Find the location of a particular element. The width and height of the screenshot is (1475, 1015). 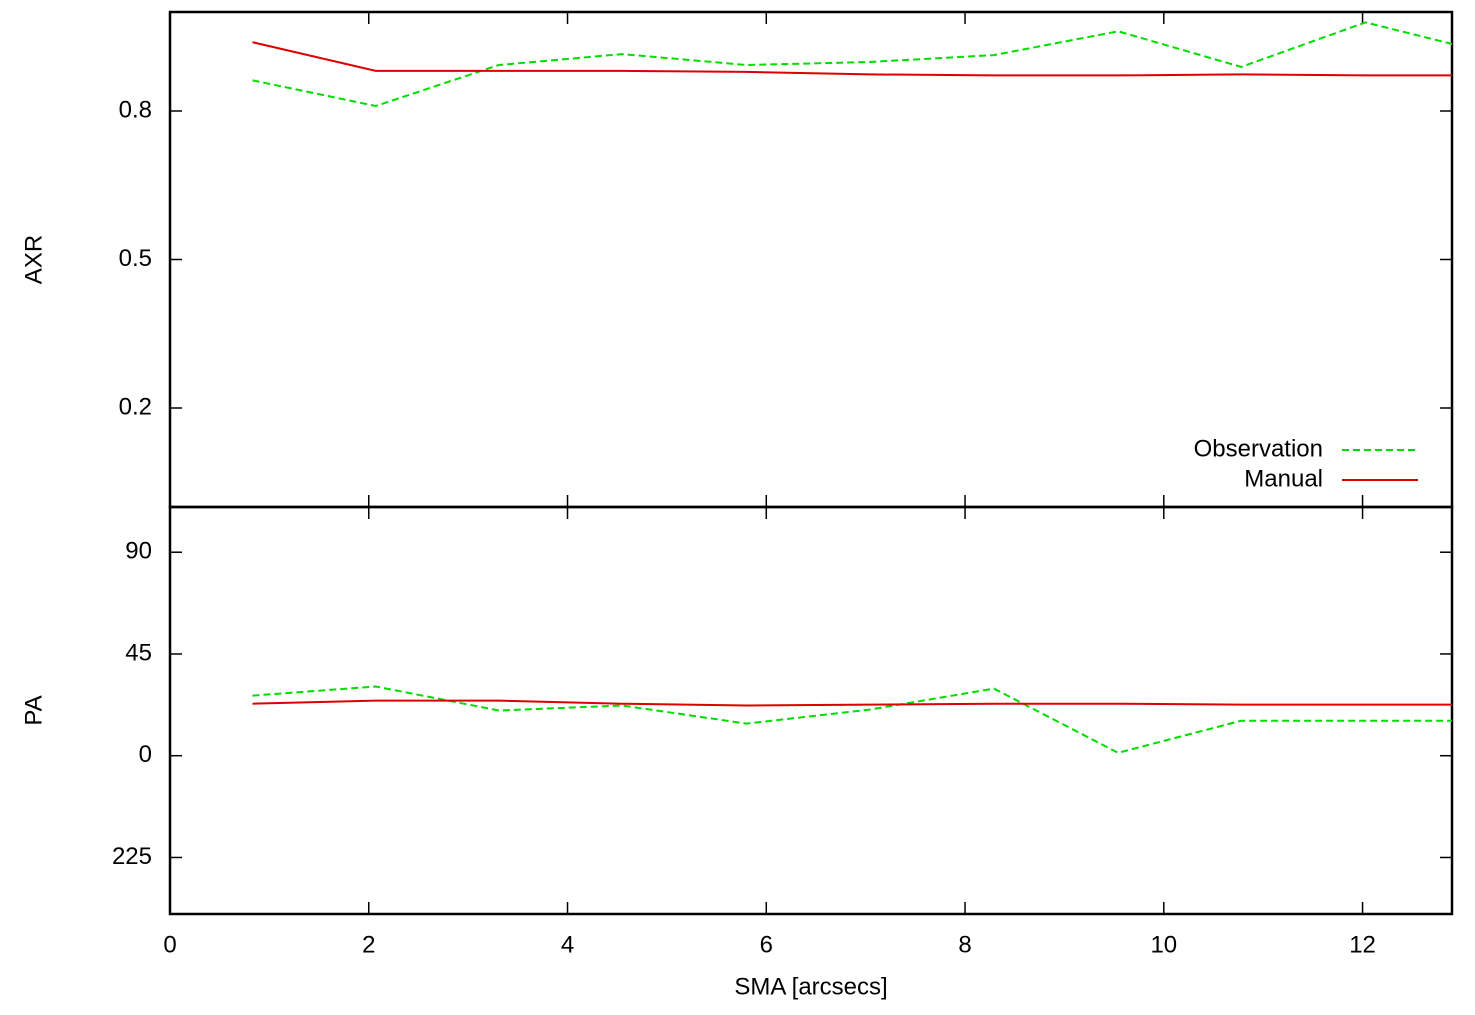

x-tick-label: 2 is located at coordinates (368, 944).